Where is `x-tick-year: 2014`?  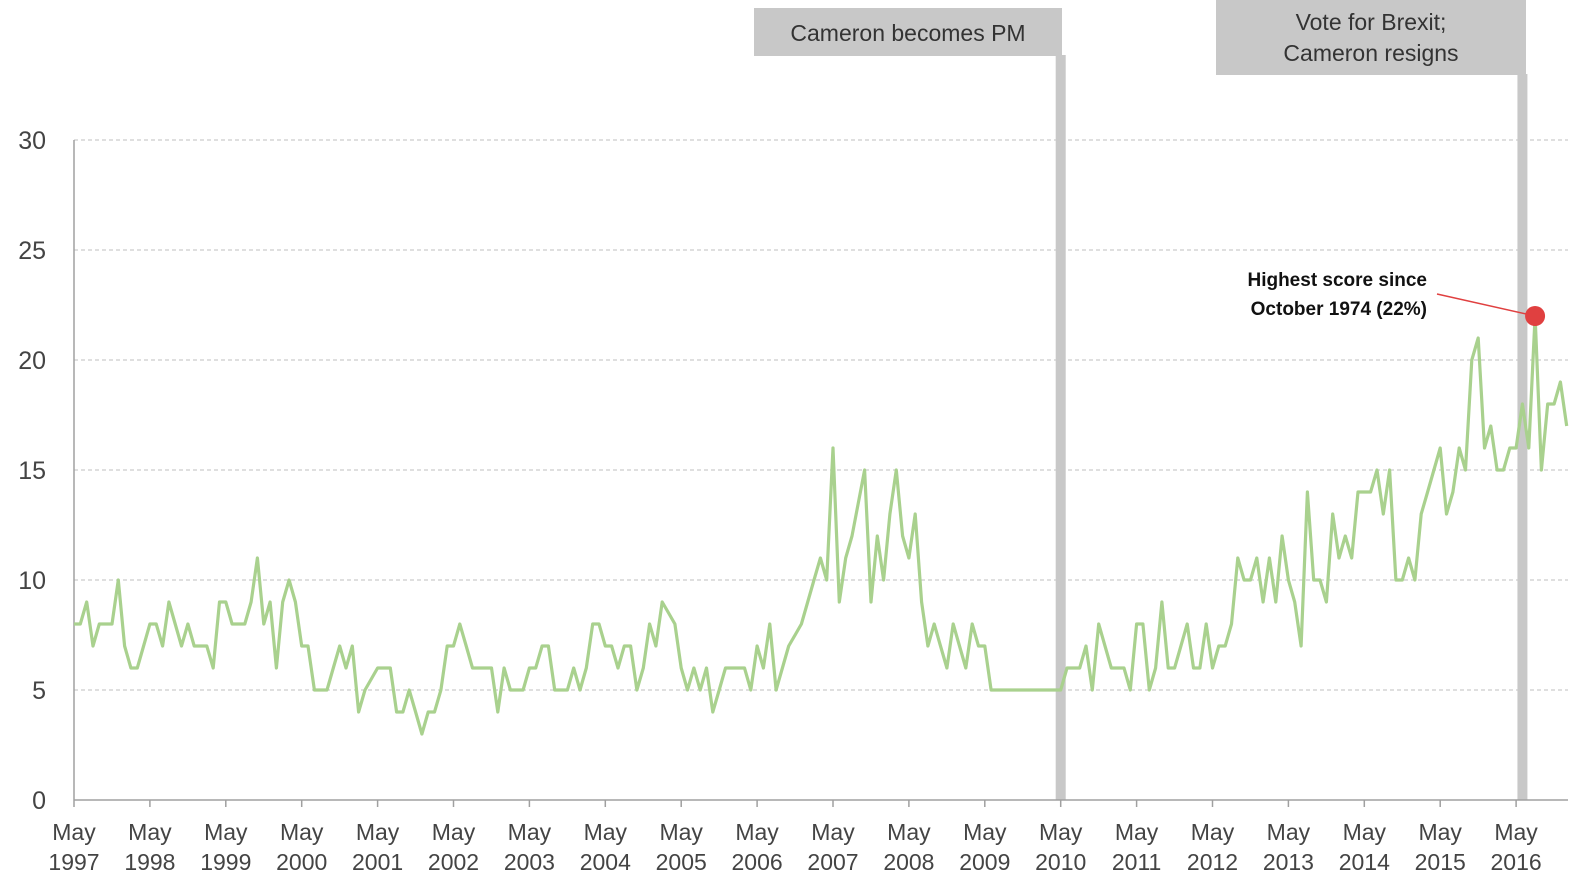 x-tick-year: 2014 is located at coordinates (1364, 862).